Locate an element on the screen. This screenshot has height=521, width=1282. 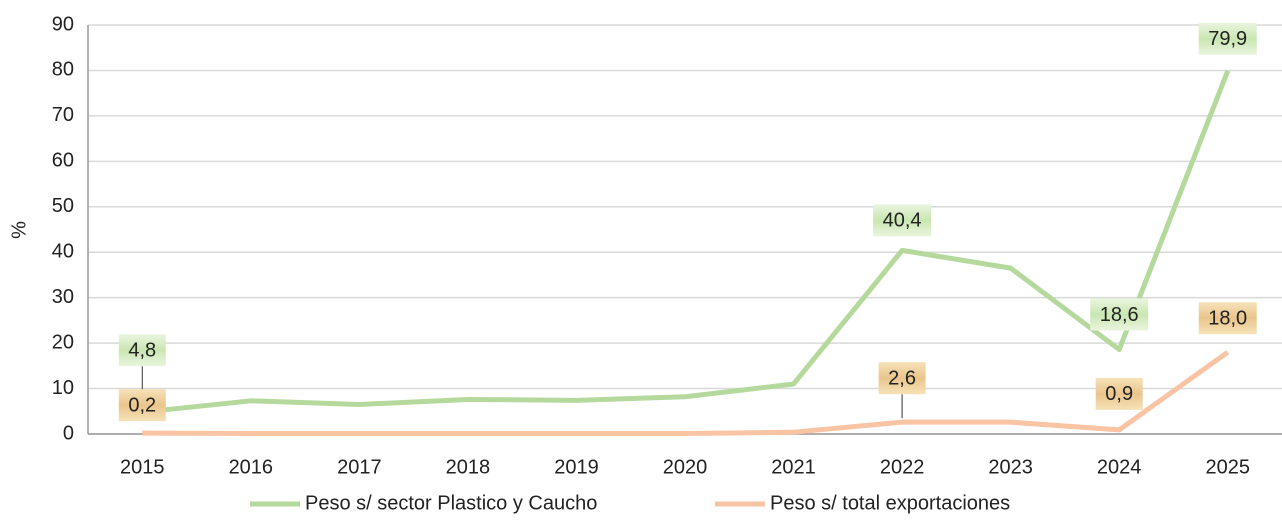
x-tick-label: 2023 is located at coordinates (1010, 467).